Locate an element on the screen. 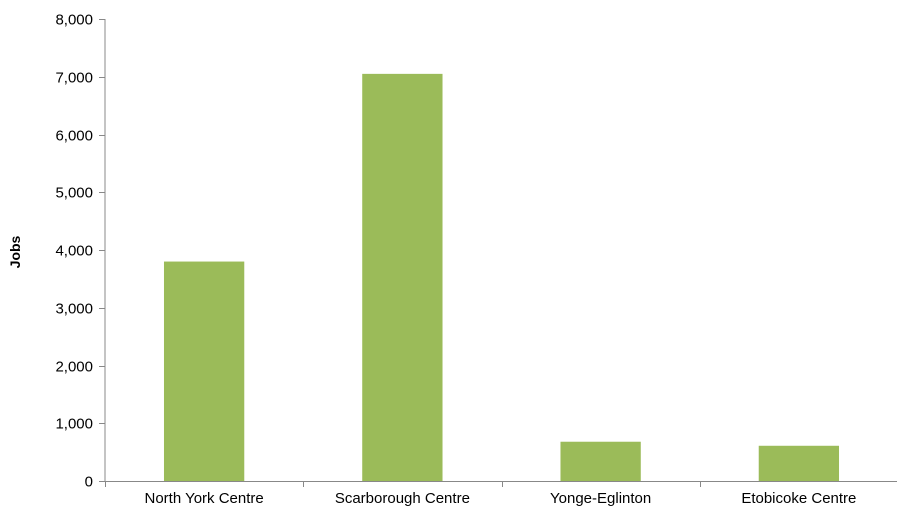 The width and height of the screenshot is (897, 508). x-tick-label: Etobicoke Centre is located at coordinates (798, 498).